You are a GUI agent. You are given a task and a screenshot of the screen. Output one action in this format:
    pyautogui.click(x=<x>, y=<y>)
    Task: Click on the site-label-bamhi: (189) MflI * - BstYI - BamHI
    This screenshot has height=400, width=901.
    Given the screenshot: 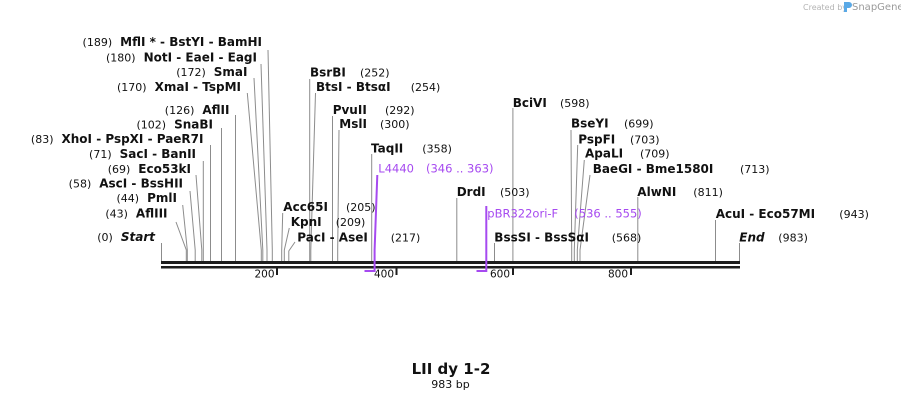 What is the action you would take?
    pyautogui.click(x=172, y=42)
    